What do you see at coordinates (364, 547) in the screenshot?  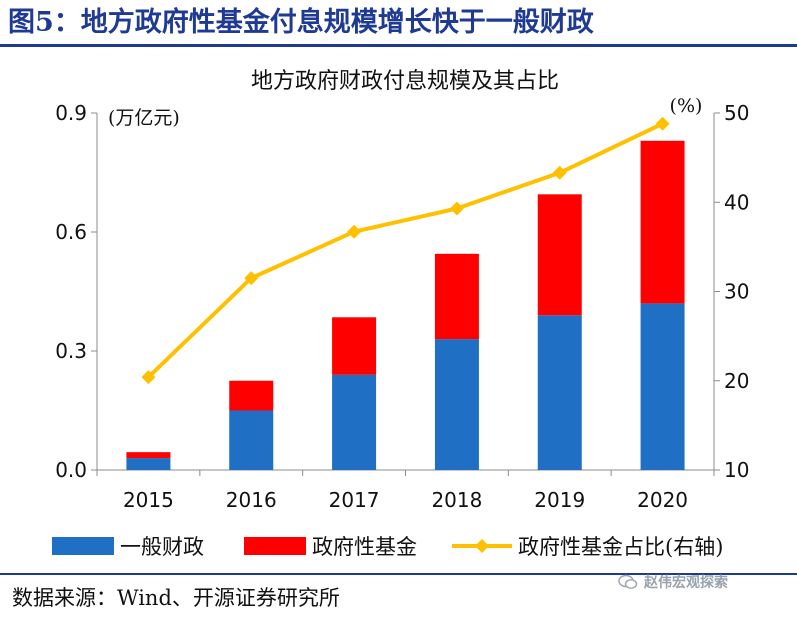 I see `legend-label-gov-fund: 政府性基金` at bounding box center [364, 547].